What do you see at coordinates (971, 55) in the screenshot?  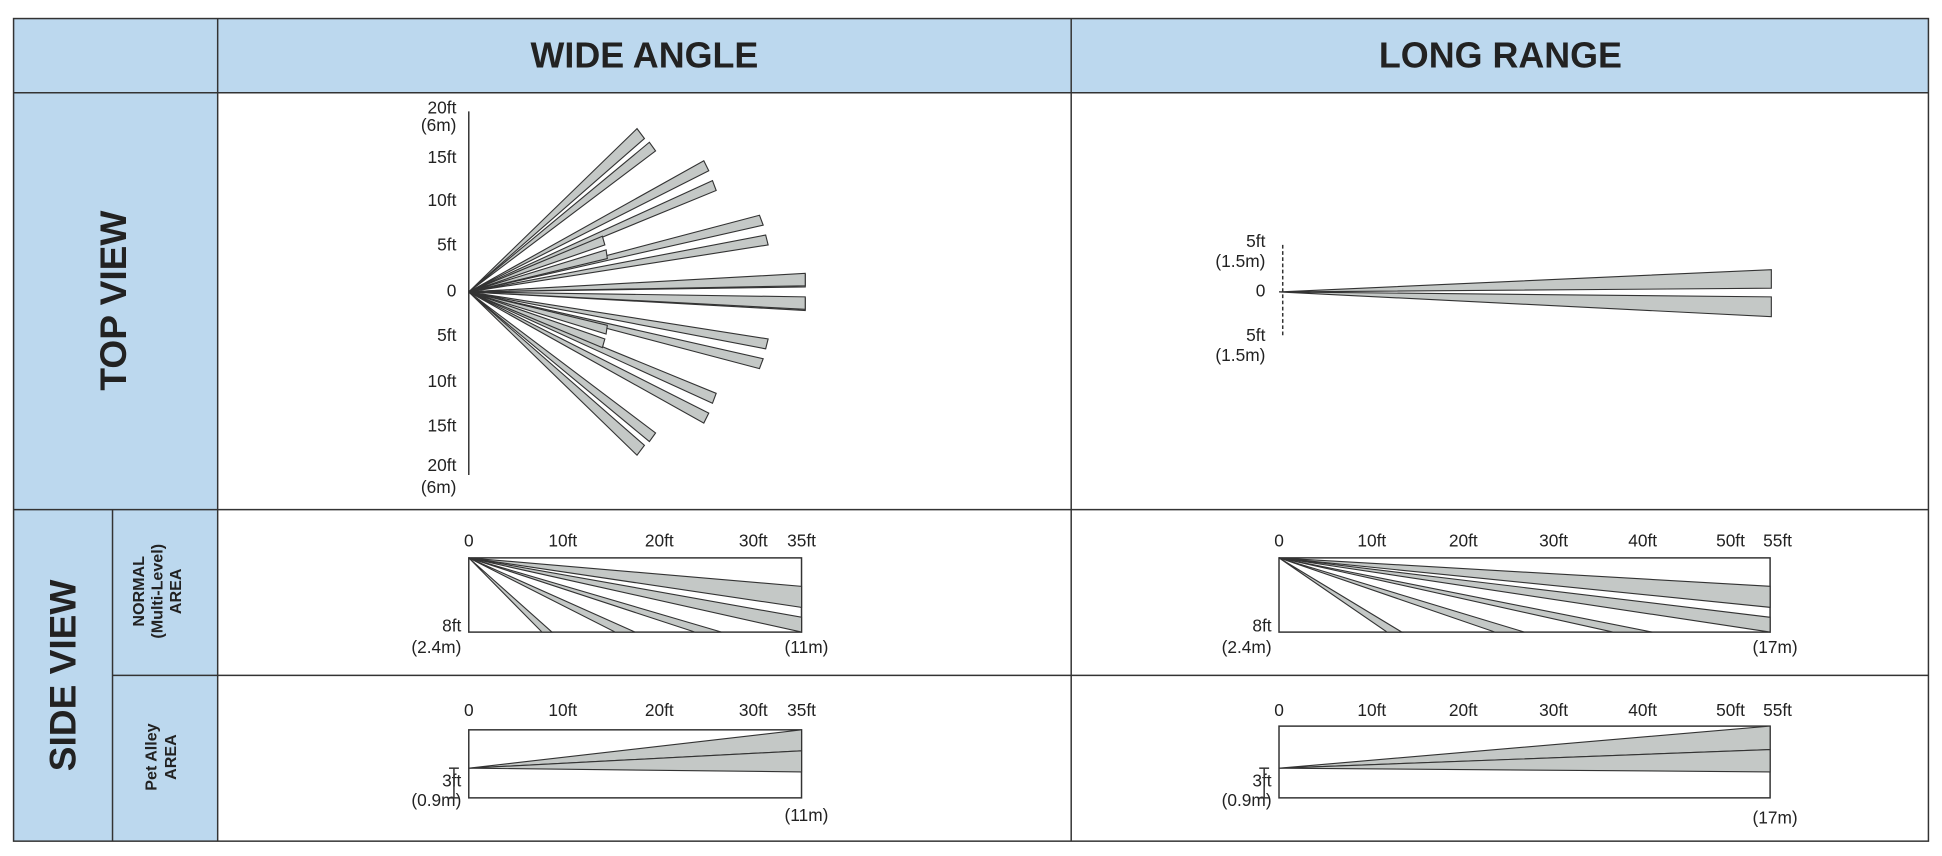 I see `header-band` at bounding box center [971, 55].